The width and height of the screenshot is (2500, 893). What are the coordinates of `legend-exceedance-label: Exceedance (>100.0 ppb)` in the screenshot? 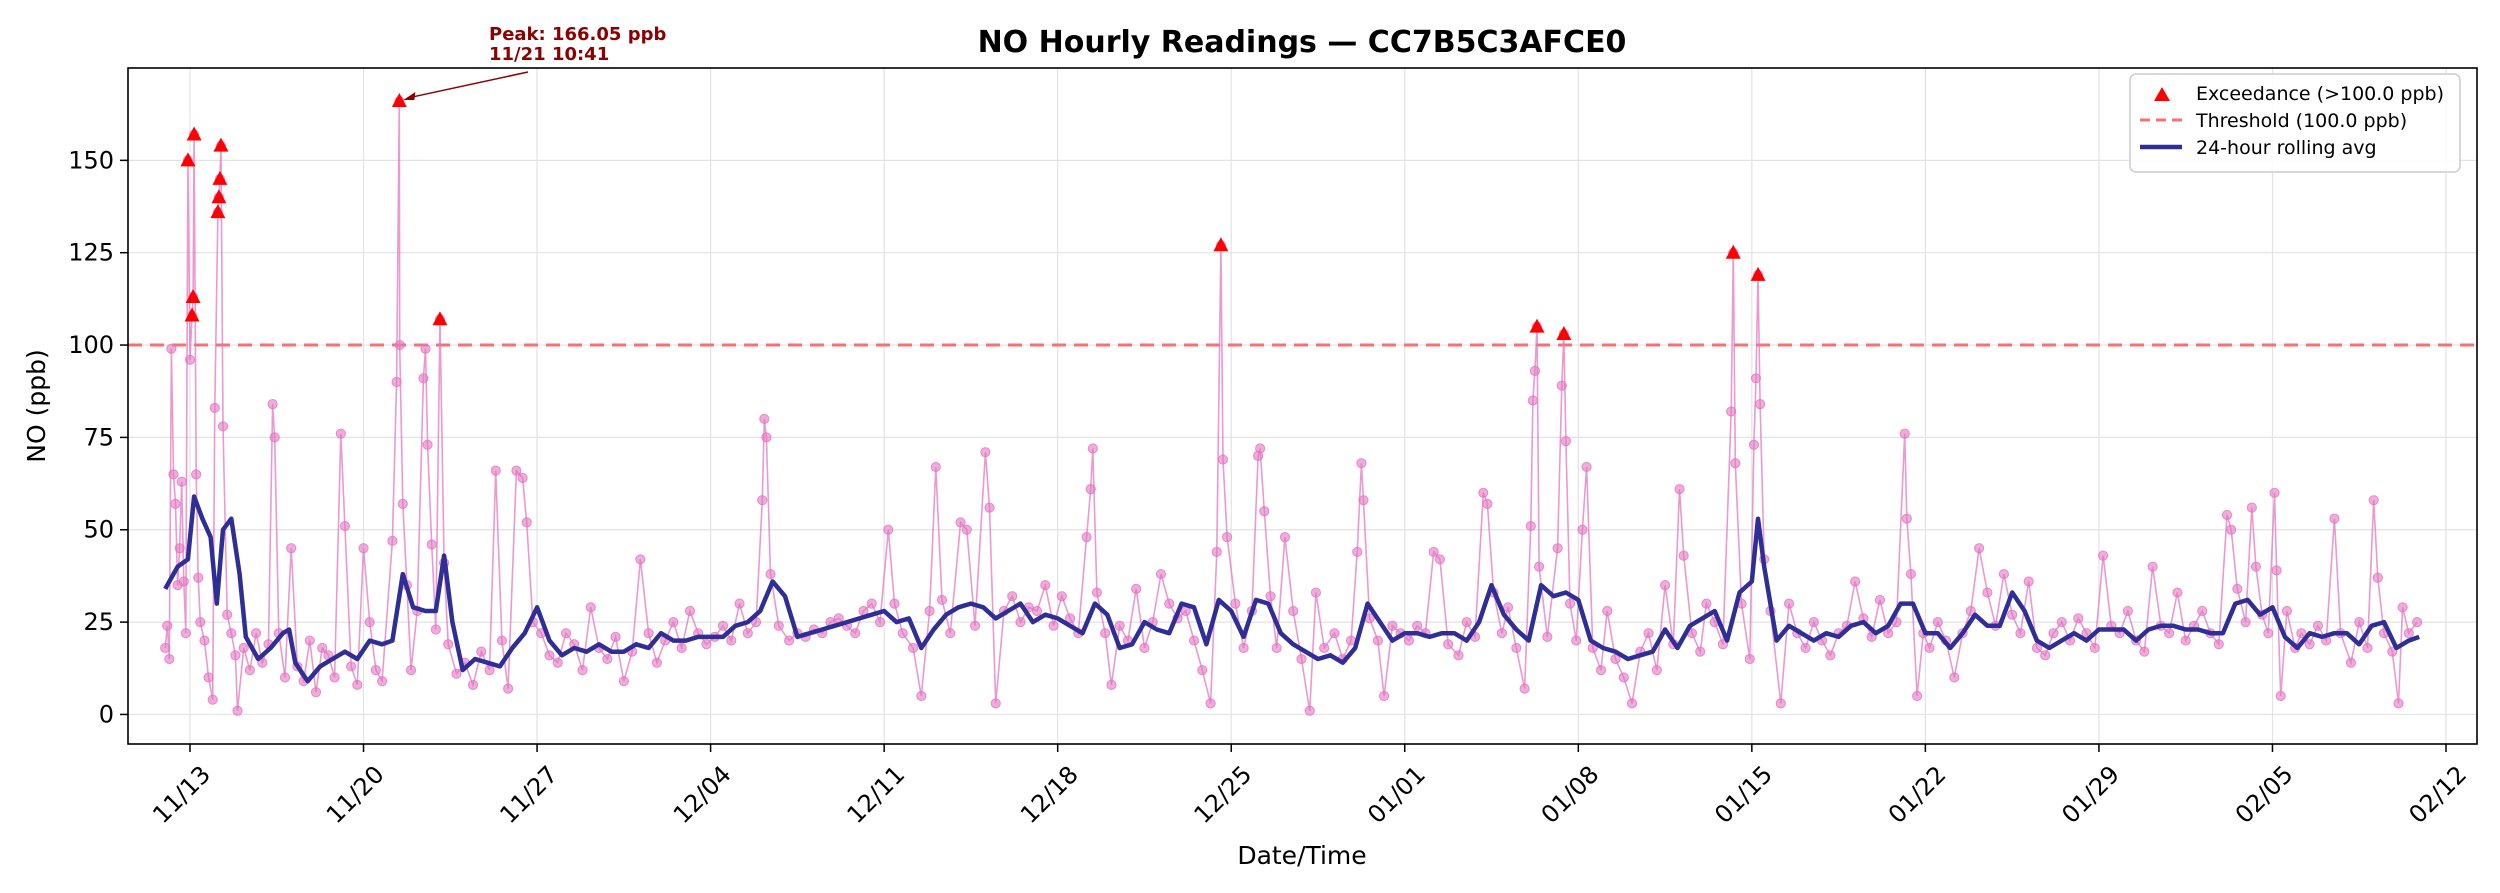 It's located at (2320, 94).